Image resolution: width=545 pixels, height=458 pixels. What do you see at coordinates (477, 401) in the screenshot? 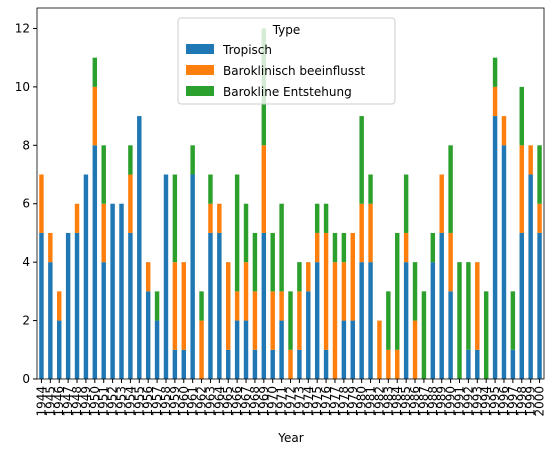
I see `x-tick-label: 1993` at bounding box center [477, 401].